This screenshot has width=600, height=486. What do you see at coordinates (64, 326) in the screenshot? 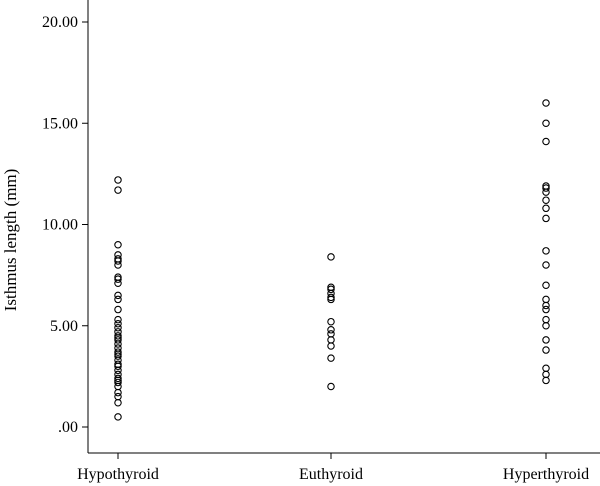
I see `y-tick-label: 5.00` at bounding box center [64, 326].